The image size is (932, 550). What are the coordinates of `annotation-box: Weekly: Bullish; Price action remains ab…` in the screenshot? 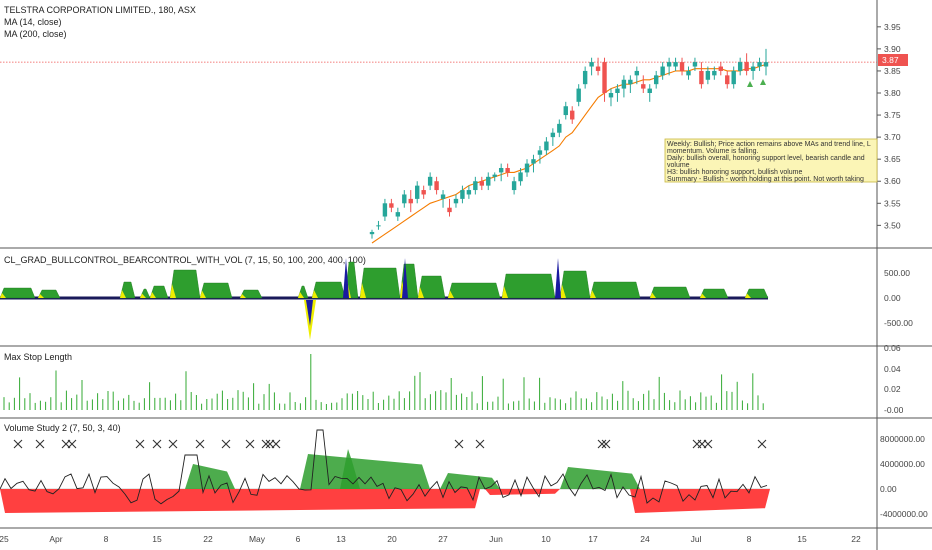 It's located at (771, 160).